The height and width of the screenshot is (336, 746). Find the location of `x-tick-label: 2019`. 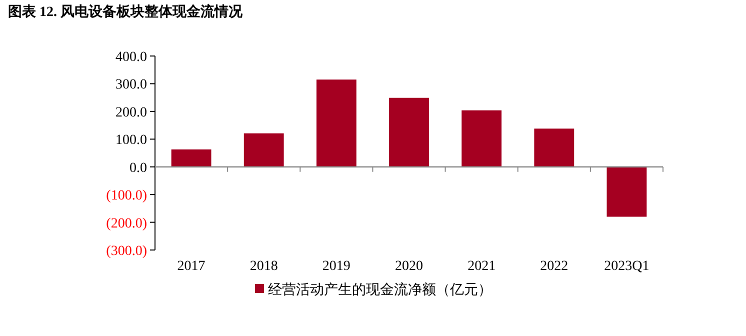

x-tick-label: 2019 is located at coordinates (336, 266).